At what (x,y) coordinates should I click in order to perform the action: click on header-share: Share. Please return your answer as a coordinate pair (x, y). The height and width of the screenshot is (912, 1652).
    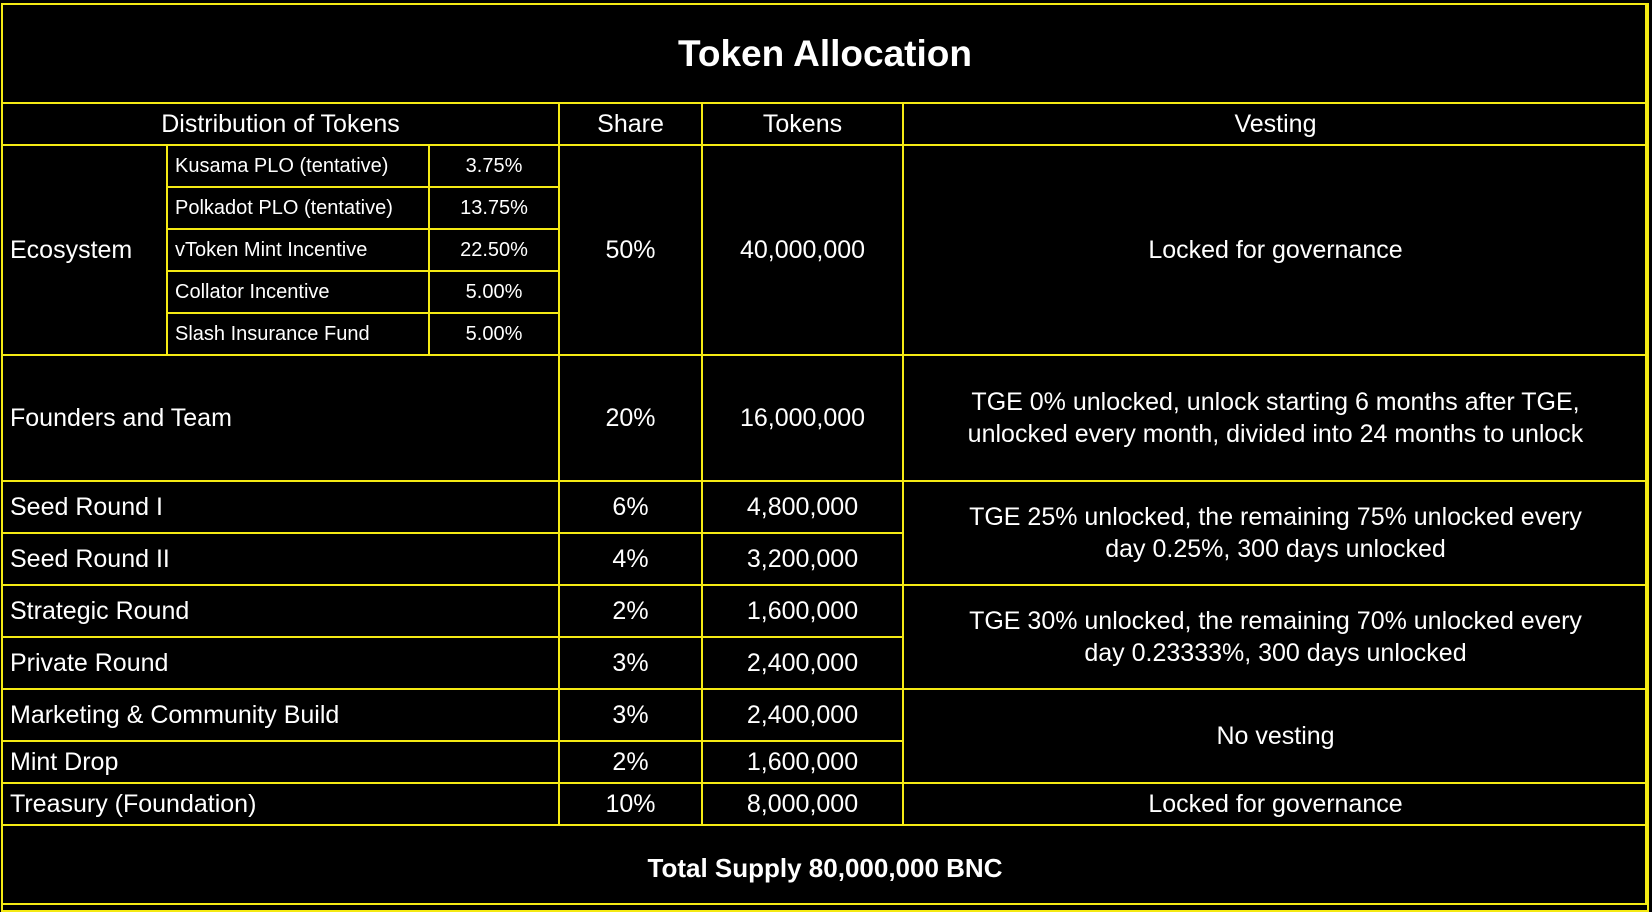
    Looking at the image, I should click on (630, 124).